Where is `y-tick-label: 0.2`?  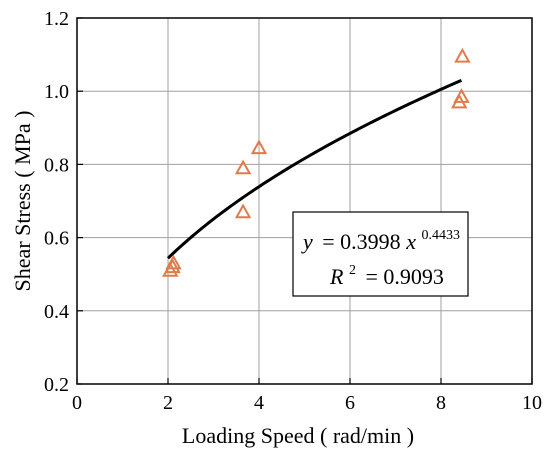
y-tick-label: 0.2 is located at coordinates (56, 385).